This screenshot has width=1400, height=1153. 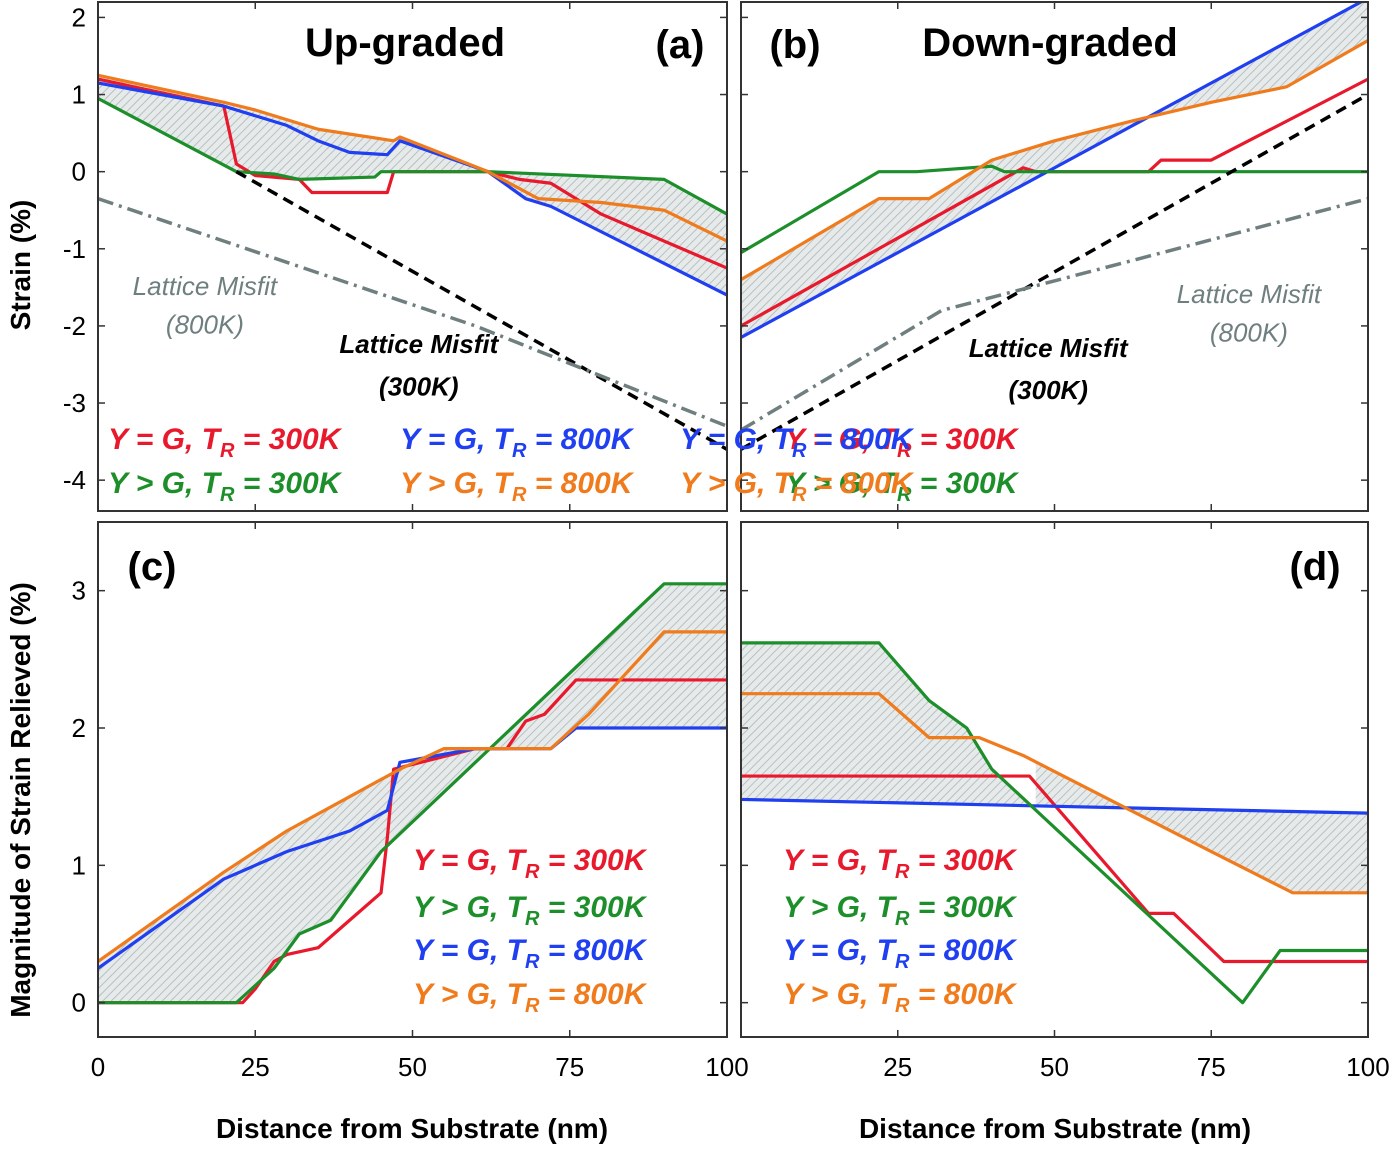 What do you see at coordinates (517, 486) in the screenshot?
I see `panel-a-legend-orange: Y > G, TR = 800K` at bounding box center [517, 486].